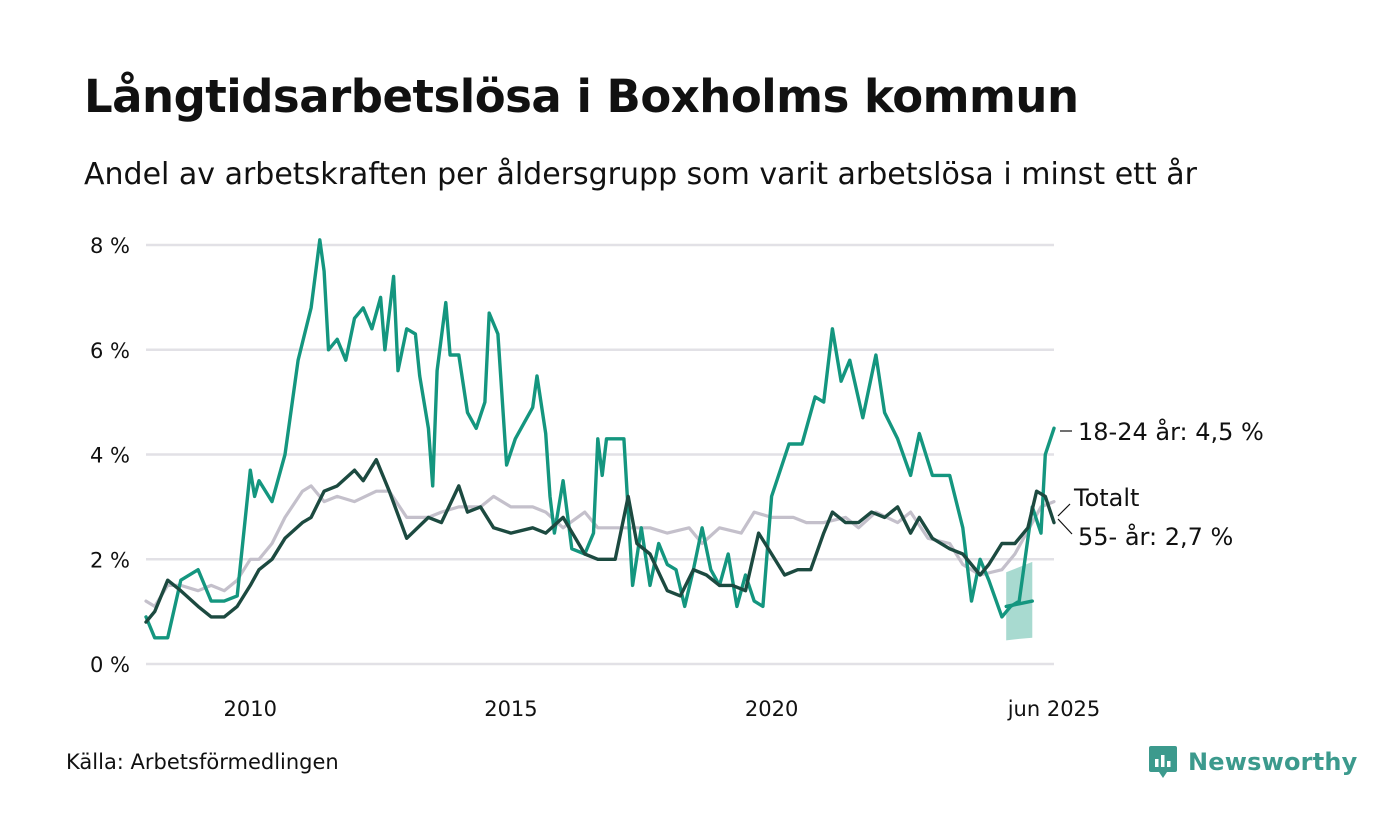 The width and height of the screenshot is (1400, 840). What do you see at coordinates (202, 762) in the screenshot?
I see `source-note: Källa: Arbetsförmedlingen` at bounding box center [202, 762].